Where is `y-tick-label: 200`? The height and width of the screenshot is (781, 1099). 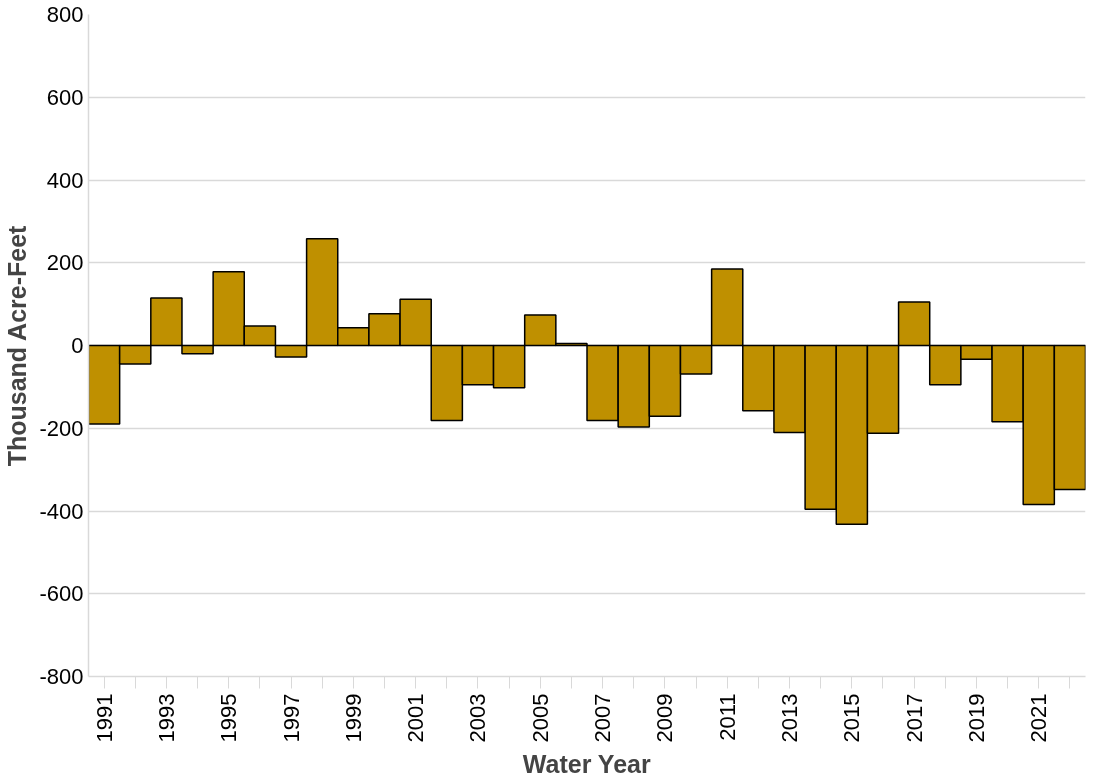
y-tick-label: 200 is located at coordinates (65, 263).